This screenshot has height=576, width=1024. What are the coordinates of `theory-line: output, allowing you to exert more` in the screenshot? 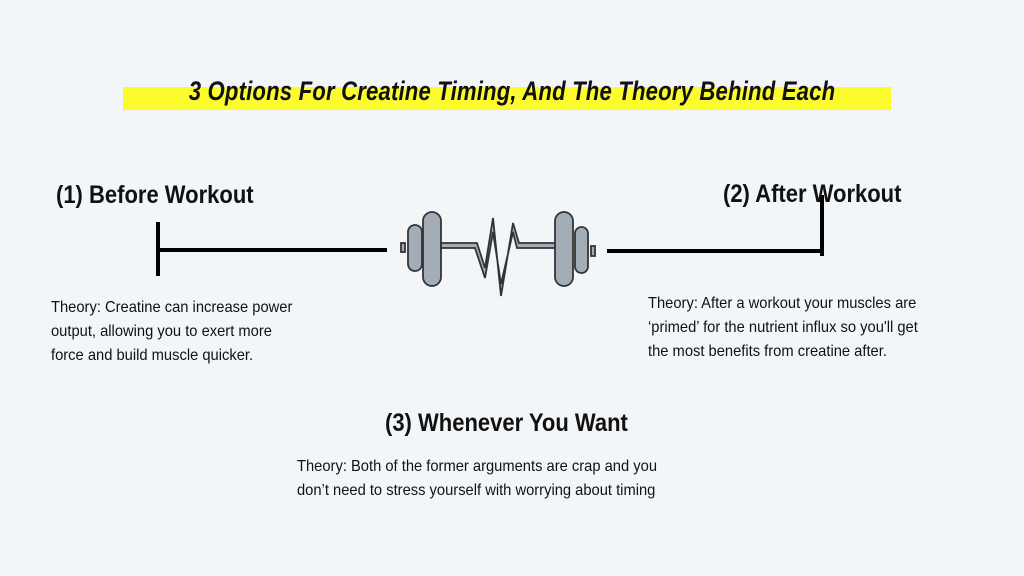 It's located at (161, 331).